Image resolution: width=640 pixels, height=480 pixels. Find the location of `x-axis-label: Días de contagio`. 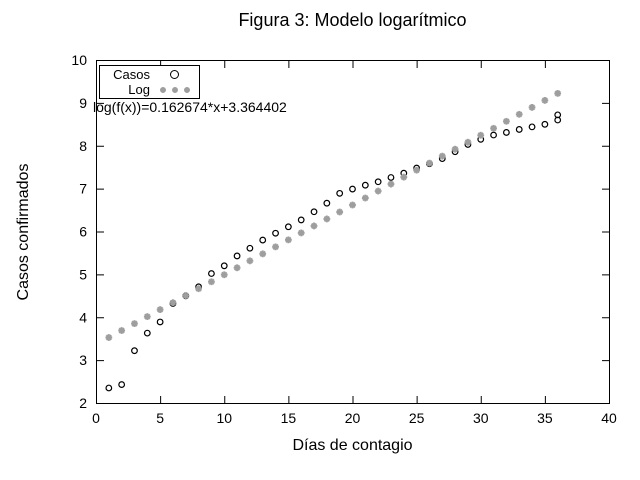

x-axis-label: Días de contagio is located at coordinates (352, 445).